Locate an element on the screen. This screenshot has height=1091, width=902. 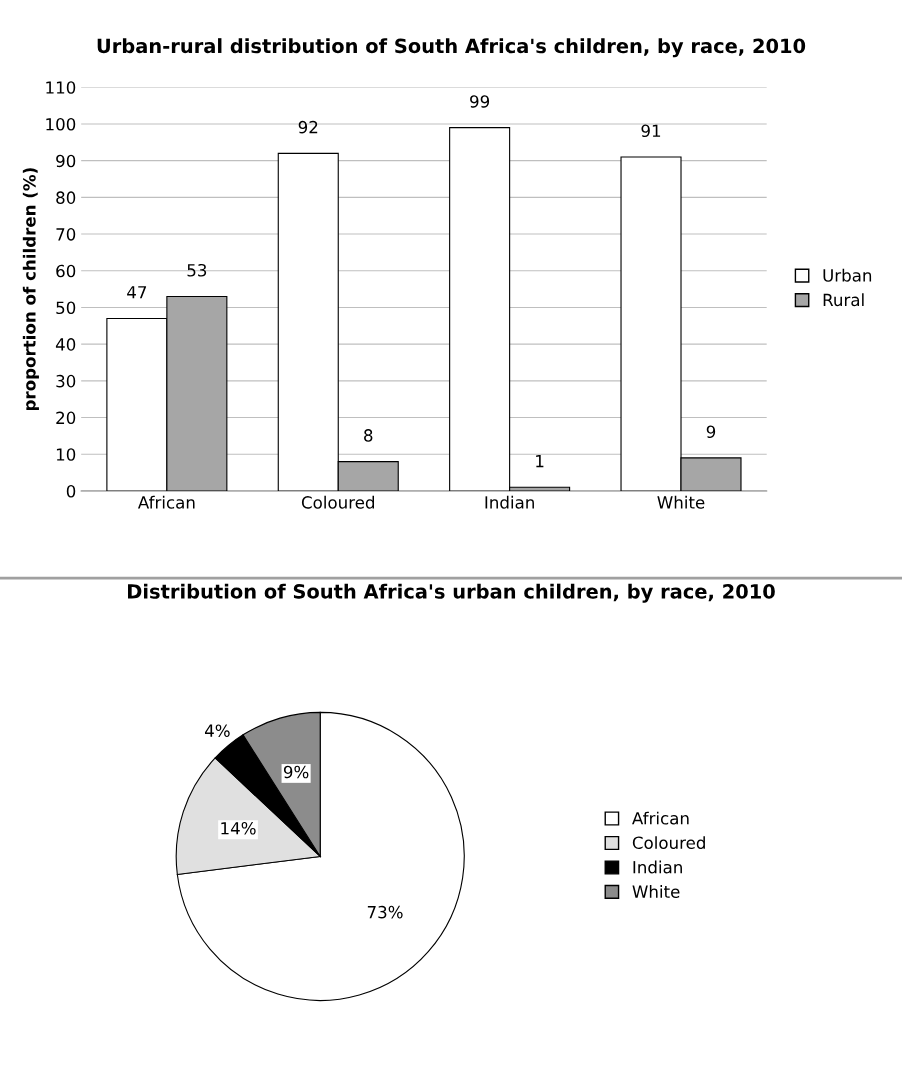
data-label: 9% is located at coordinates (296, 772).